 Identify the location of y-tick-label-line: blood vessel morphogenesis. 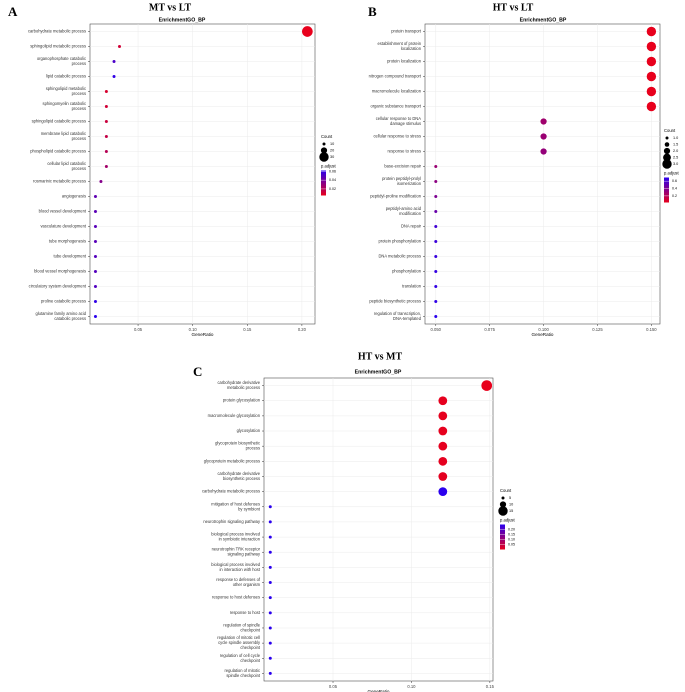
(60, 271).